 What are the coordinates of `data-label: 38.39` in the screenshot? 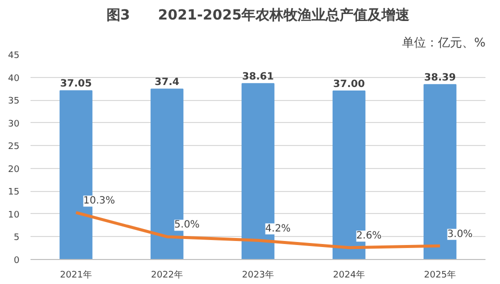 It's located at (440, 78).